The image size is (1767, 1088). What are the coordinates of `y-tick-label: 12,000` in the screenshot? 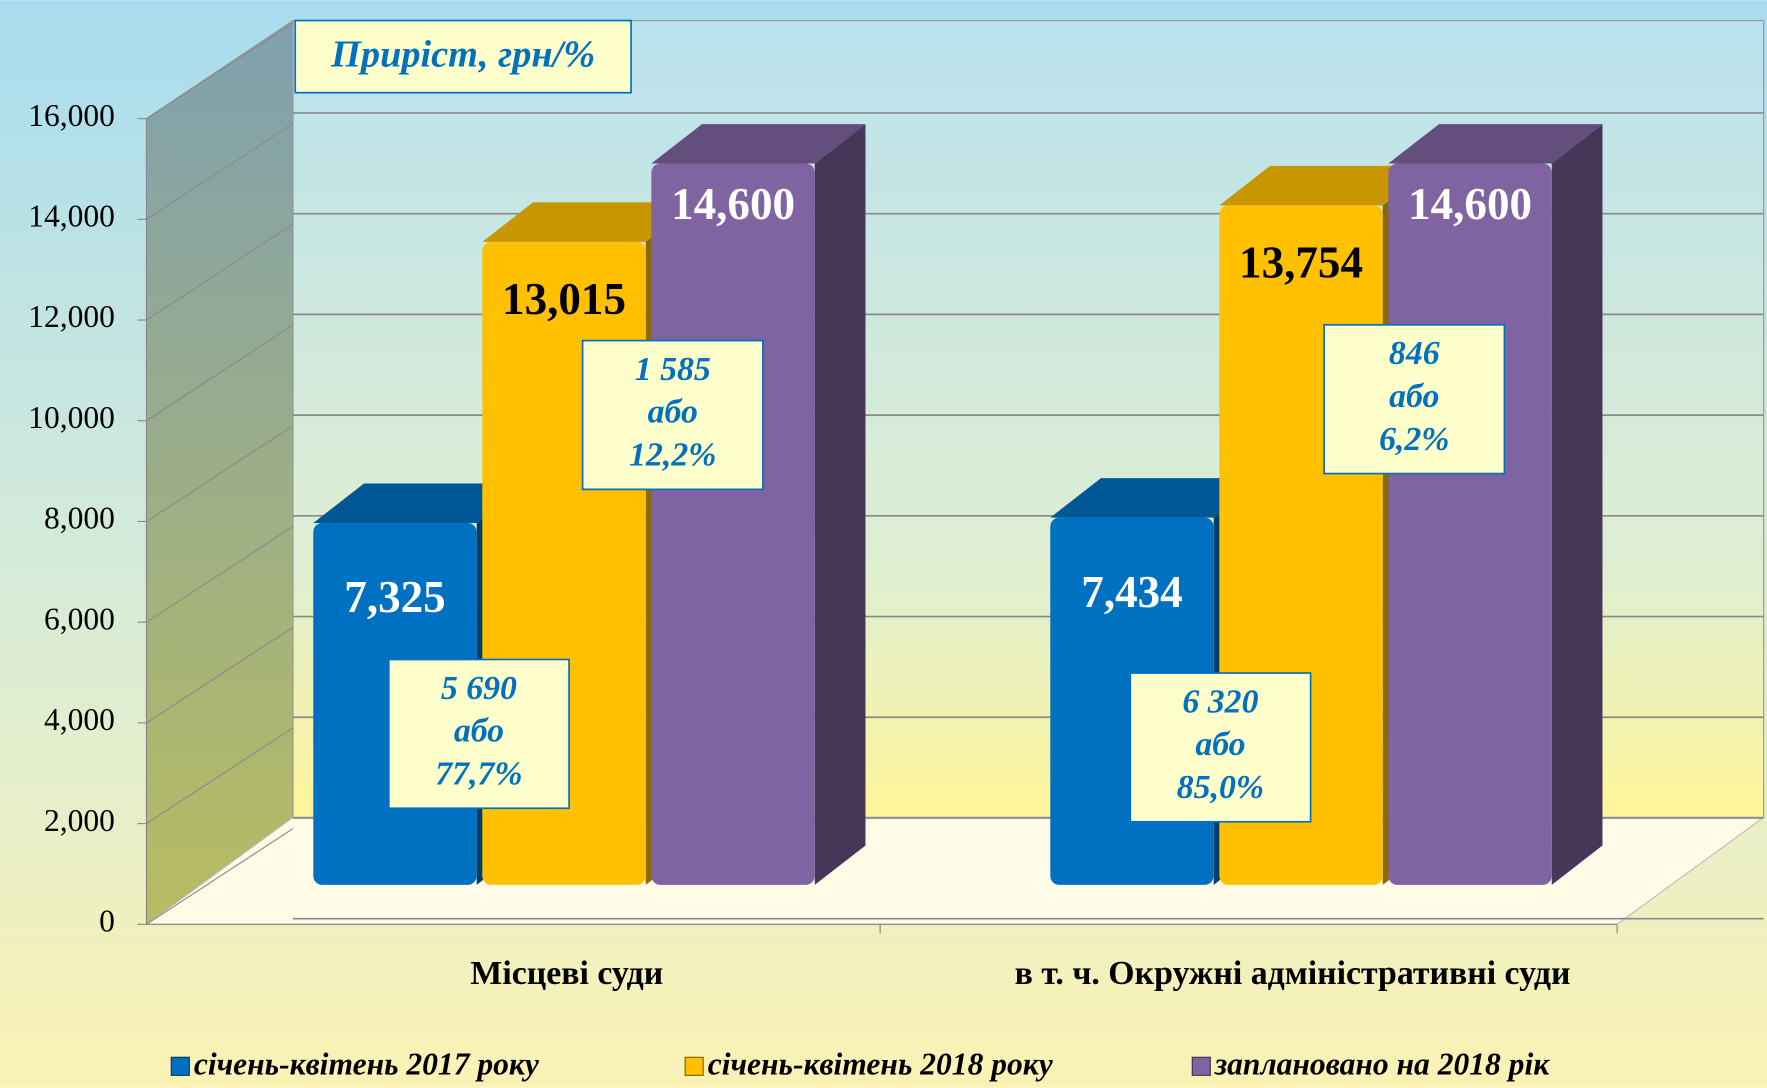 It's located at (71, 316).